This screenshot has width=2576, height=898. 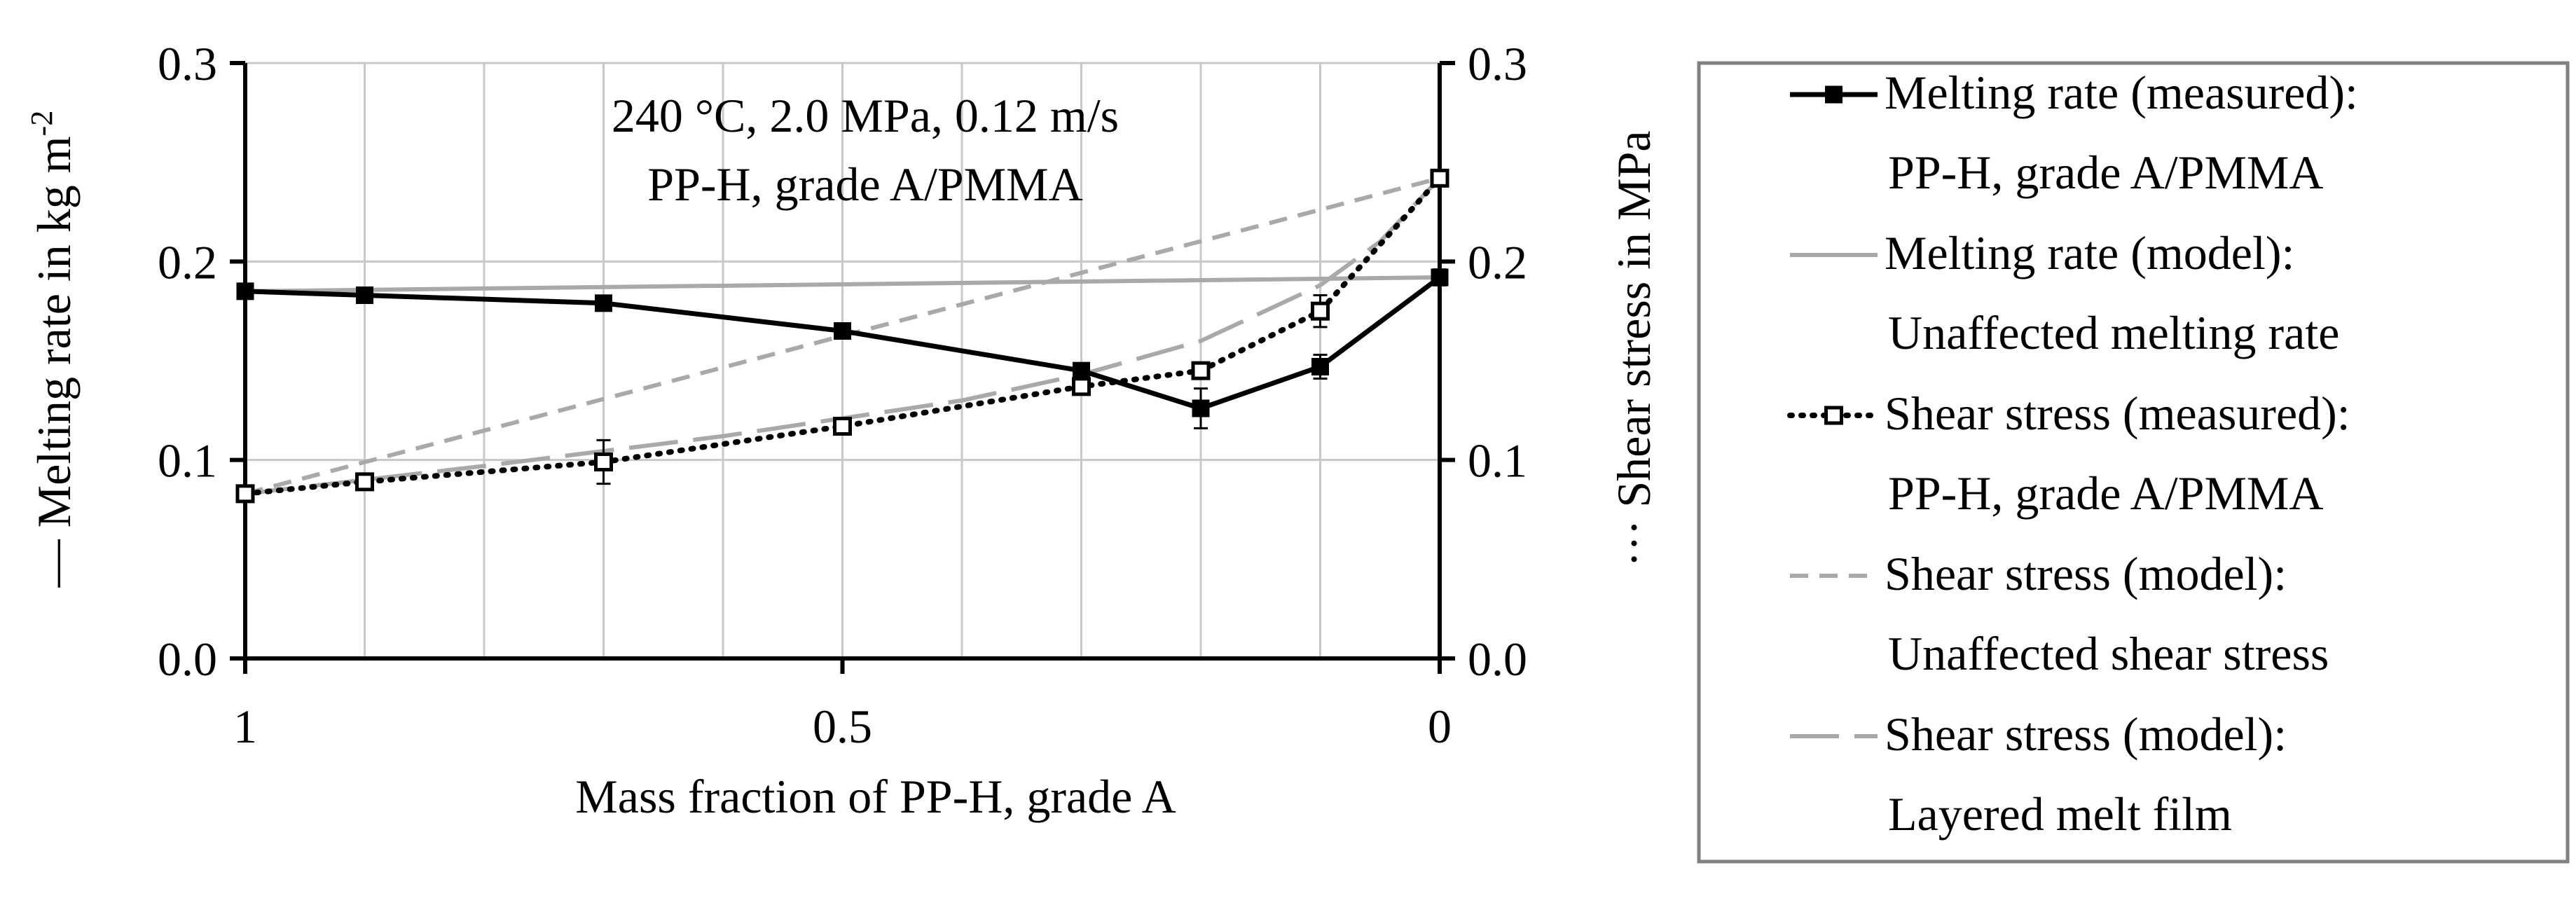 What do you see at coordinates (187, 659) in the screenshot?
I see `y-tick-label-left: 0.0` at bounding box center [187, 659].